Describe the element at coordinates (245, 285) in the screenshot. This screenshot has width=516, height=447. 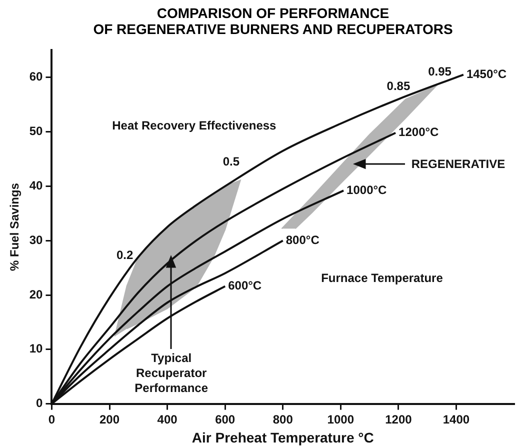
I see `series-label: 600°C` at that location.